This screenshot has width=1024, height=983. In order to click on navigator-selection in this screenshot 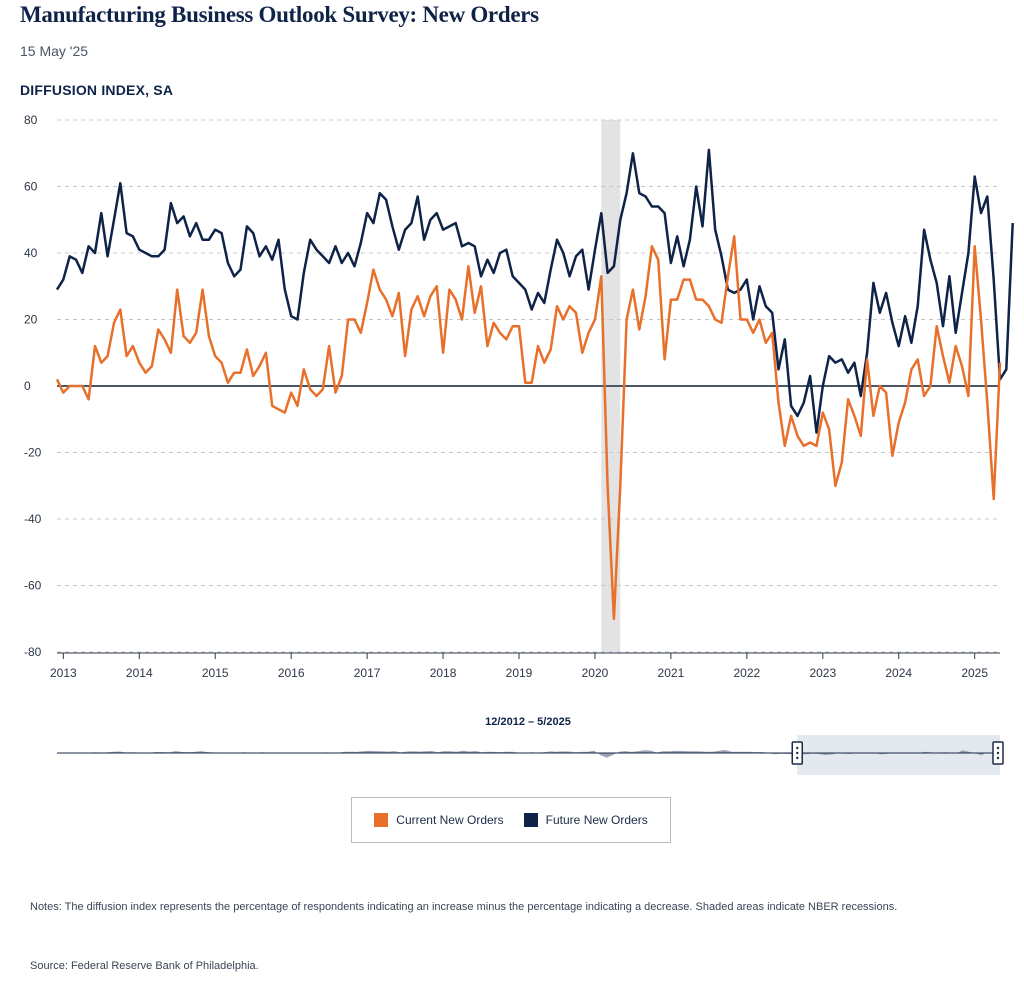, I will do `click(898, 755)`.